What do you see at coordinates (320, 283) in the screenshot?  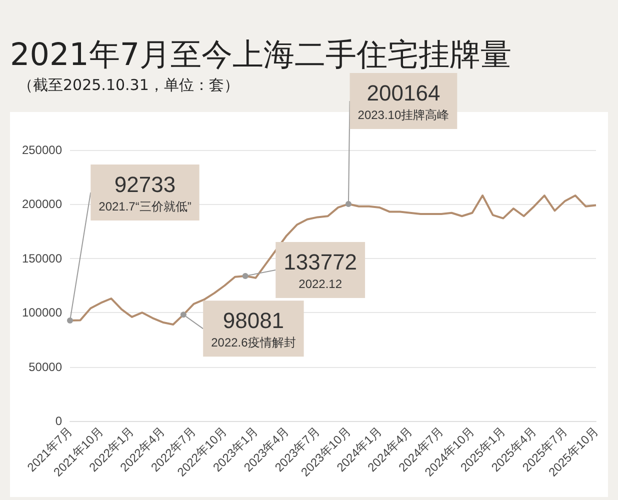 I see `annotation: 2022.12` at bounding box center [320, 283].